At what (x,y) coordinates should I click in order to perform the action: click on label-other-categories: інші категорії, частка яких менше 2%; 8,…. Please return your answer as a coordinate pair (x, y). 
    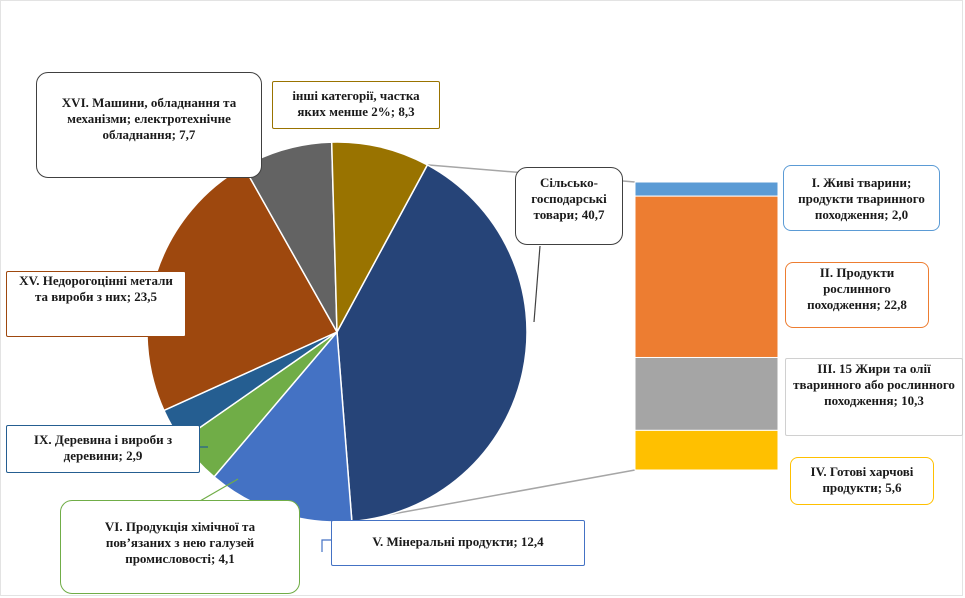
    Looking at the image, I should click on (356, 105).